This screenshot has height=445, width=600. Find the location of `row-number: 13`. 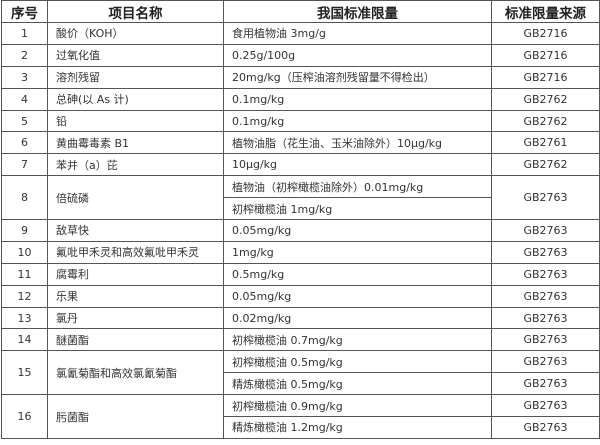

row-number: 13 is located at coordinates (24, 318).